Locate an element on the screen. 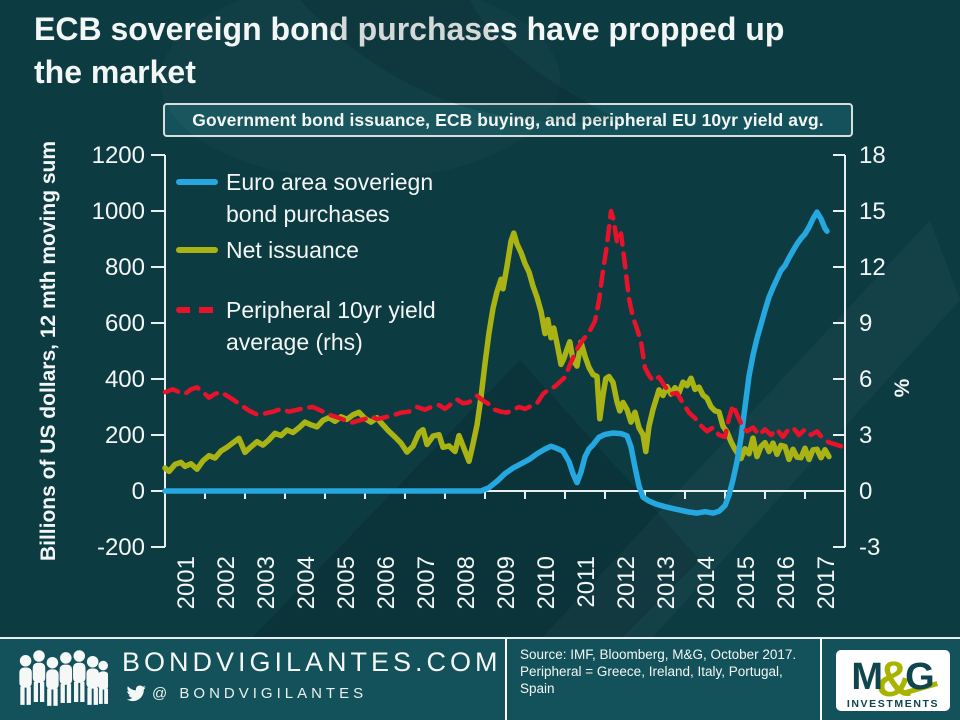 This screenshot has width=960, height=720. y-left-tick-label: 1200 is located at coordinates (118, 155).